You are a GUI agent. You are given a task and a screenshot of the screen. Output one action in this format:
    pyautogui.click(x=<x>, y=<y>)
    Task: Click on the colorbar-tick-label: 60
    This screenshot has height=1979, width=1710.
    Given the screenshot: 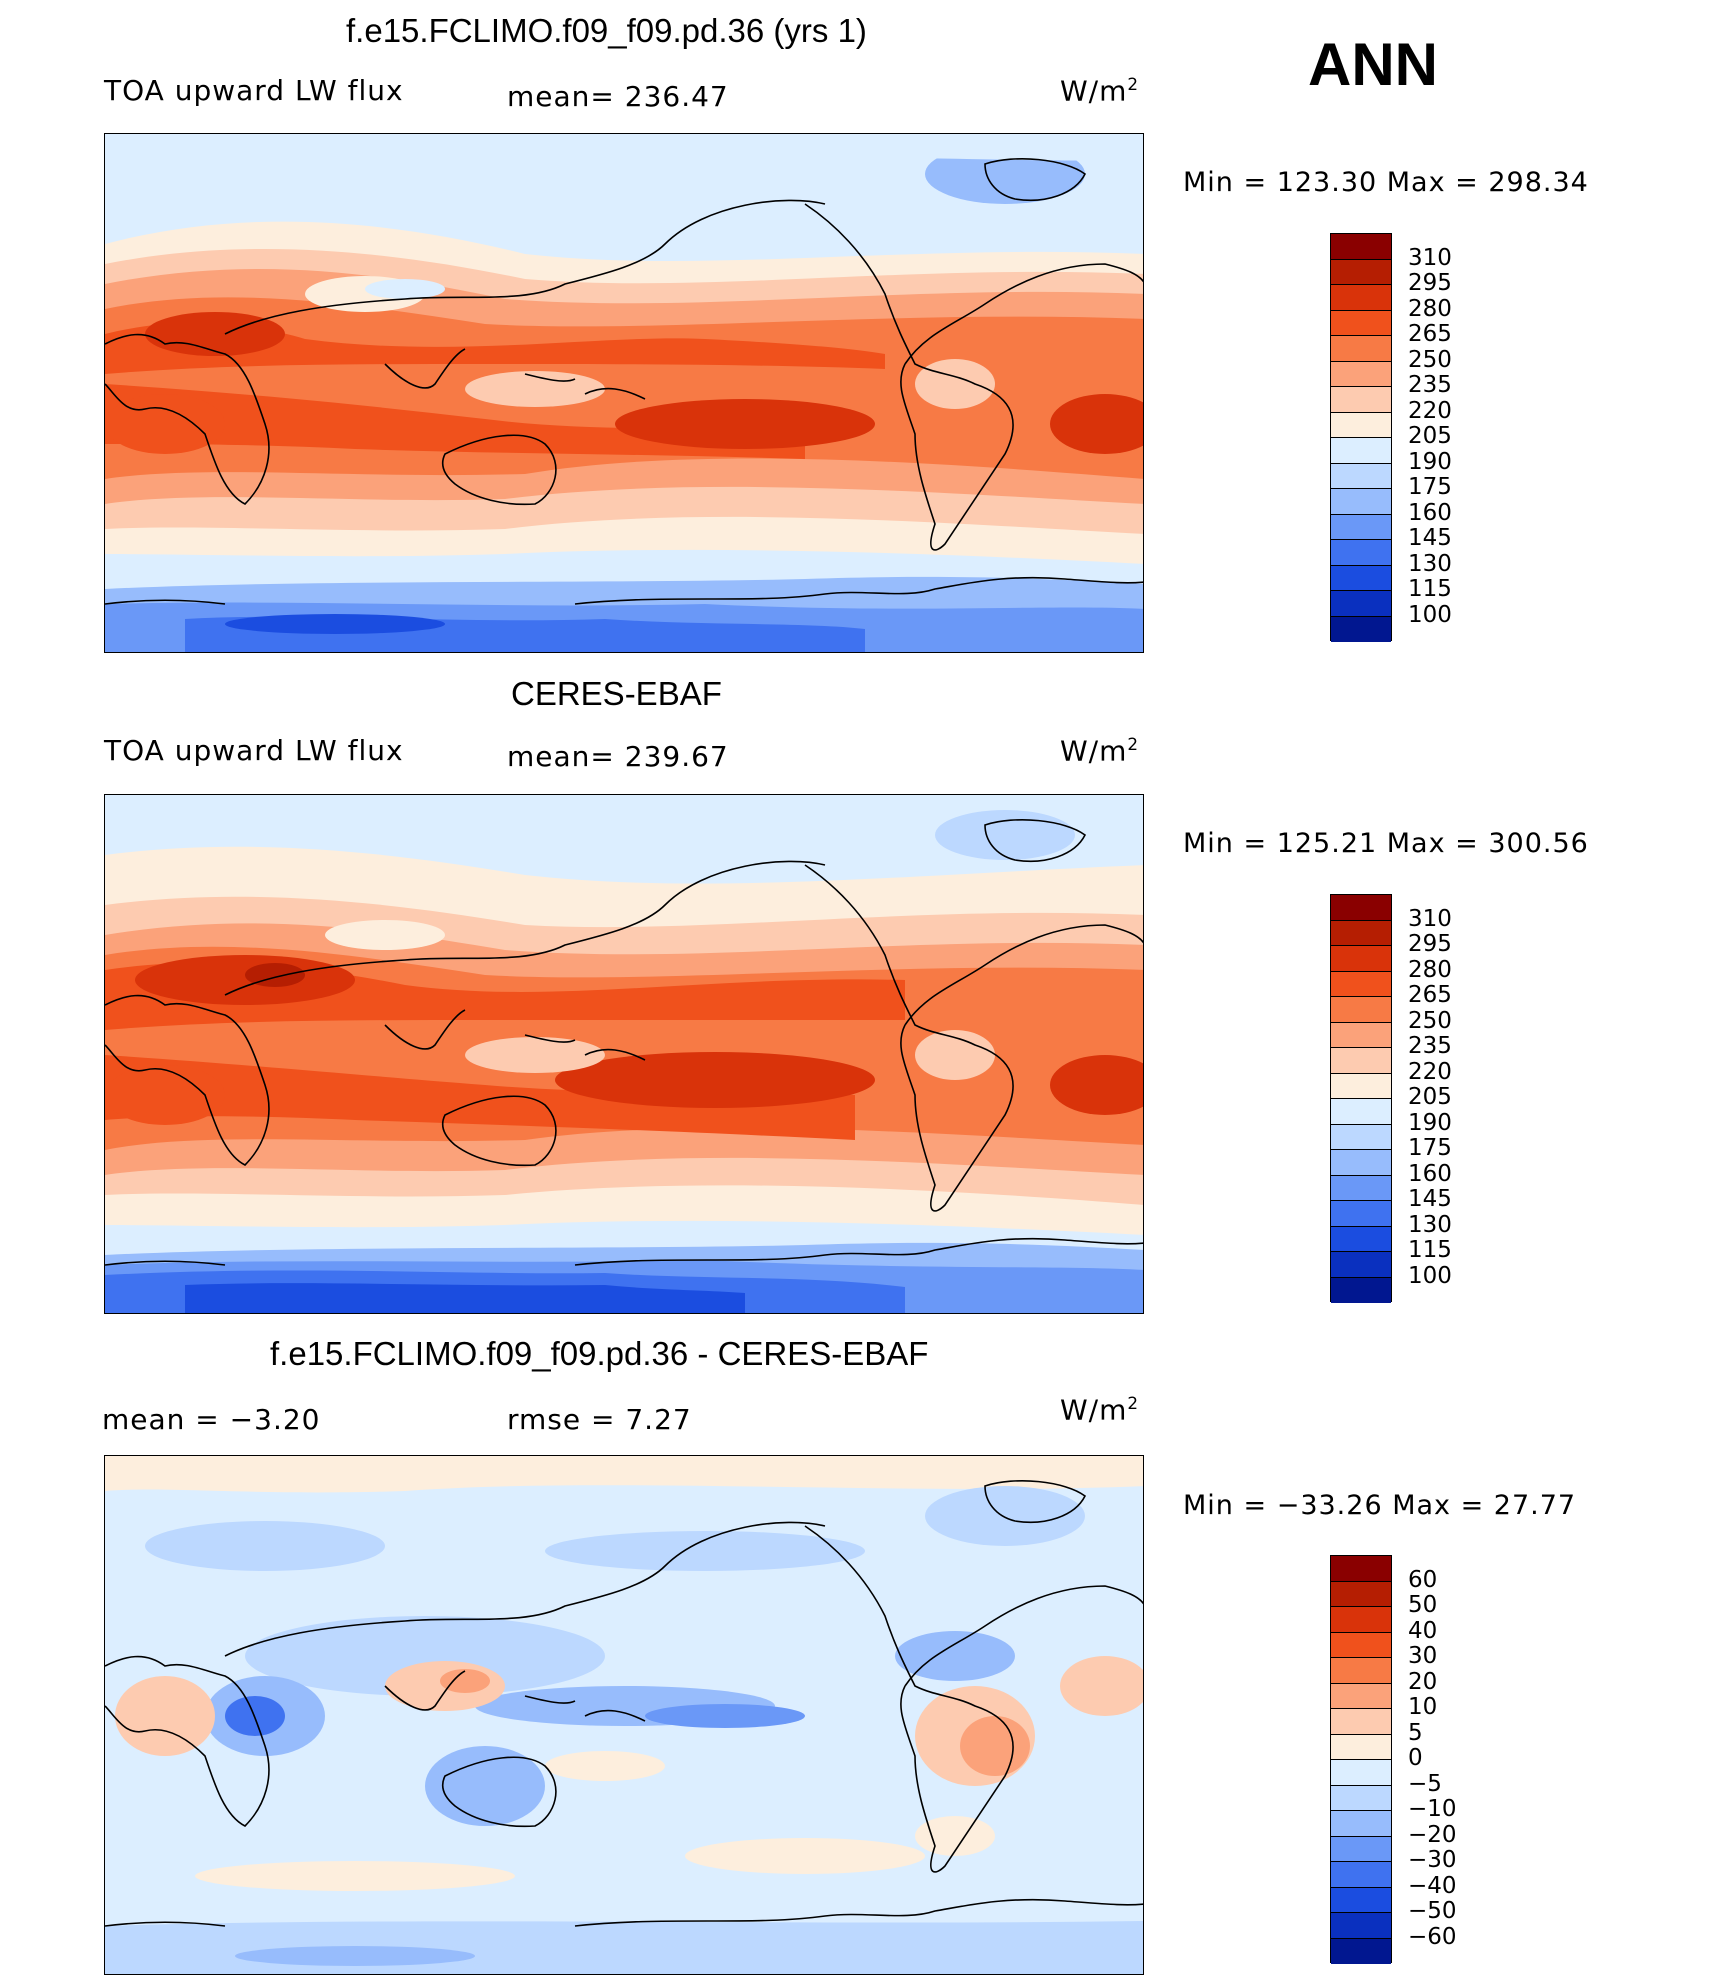 What is the action you would take?
    pyautogui.click(x=1423, y=1579)
    